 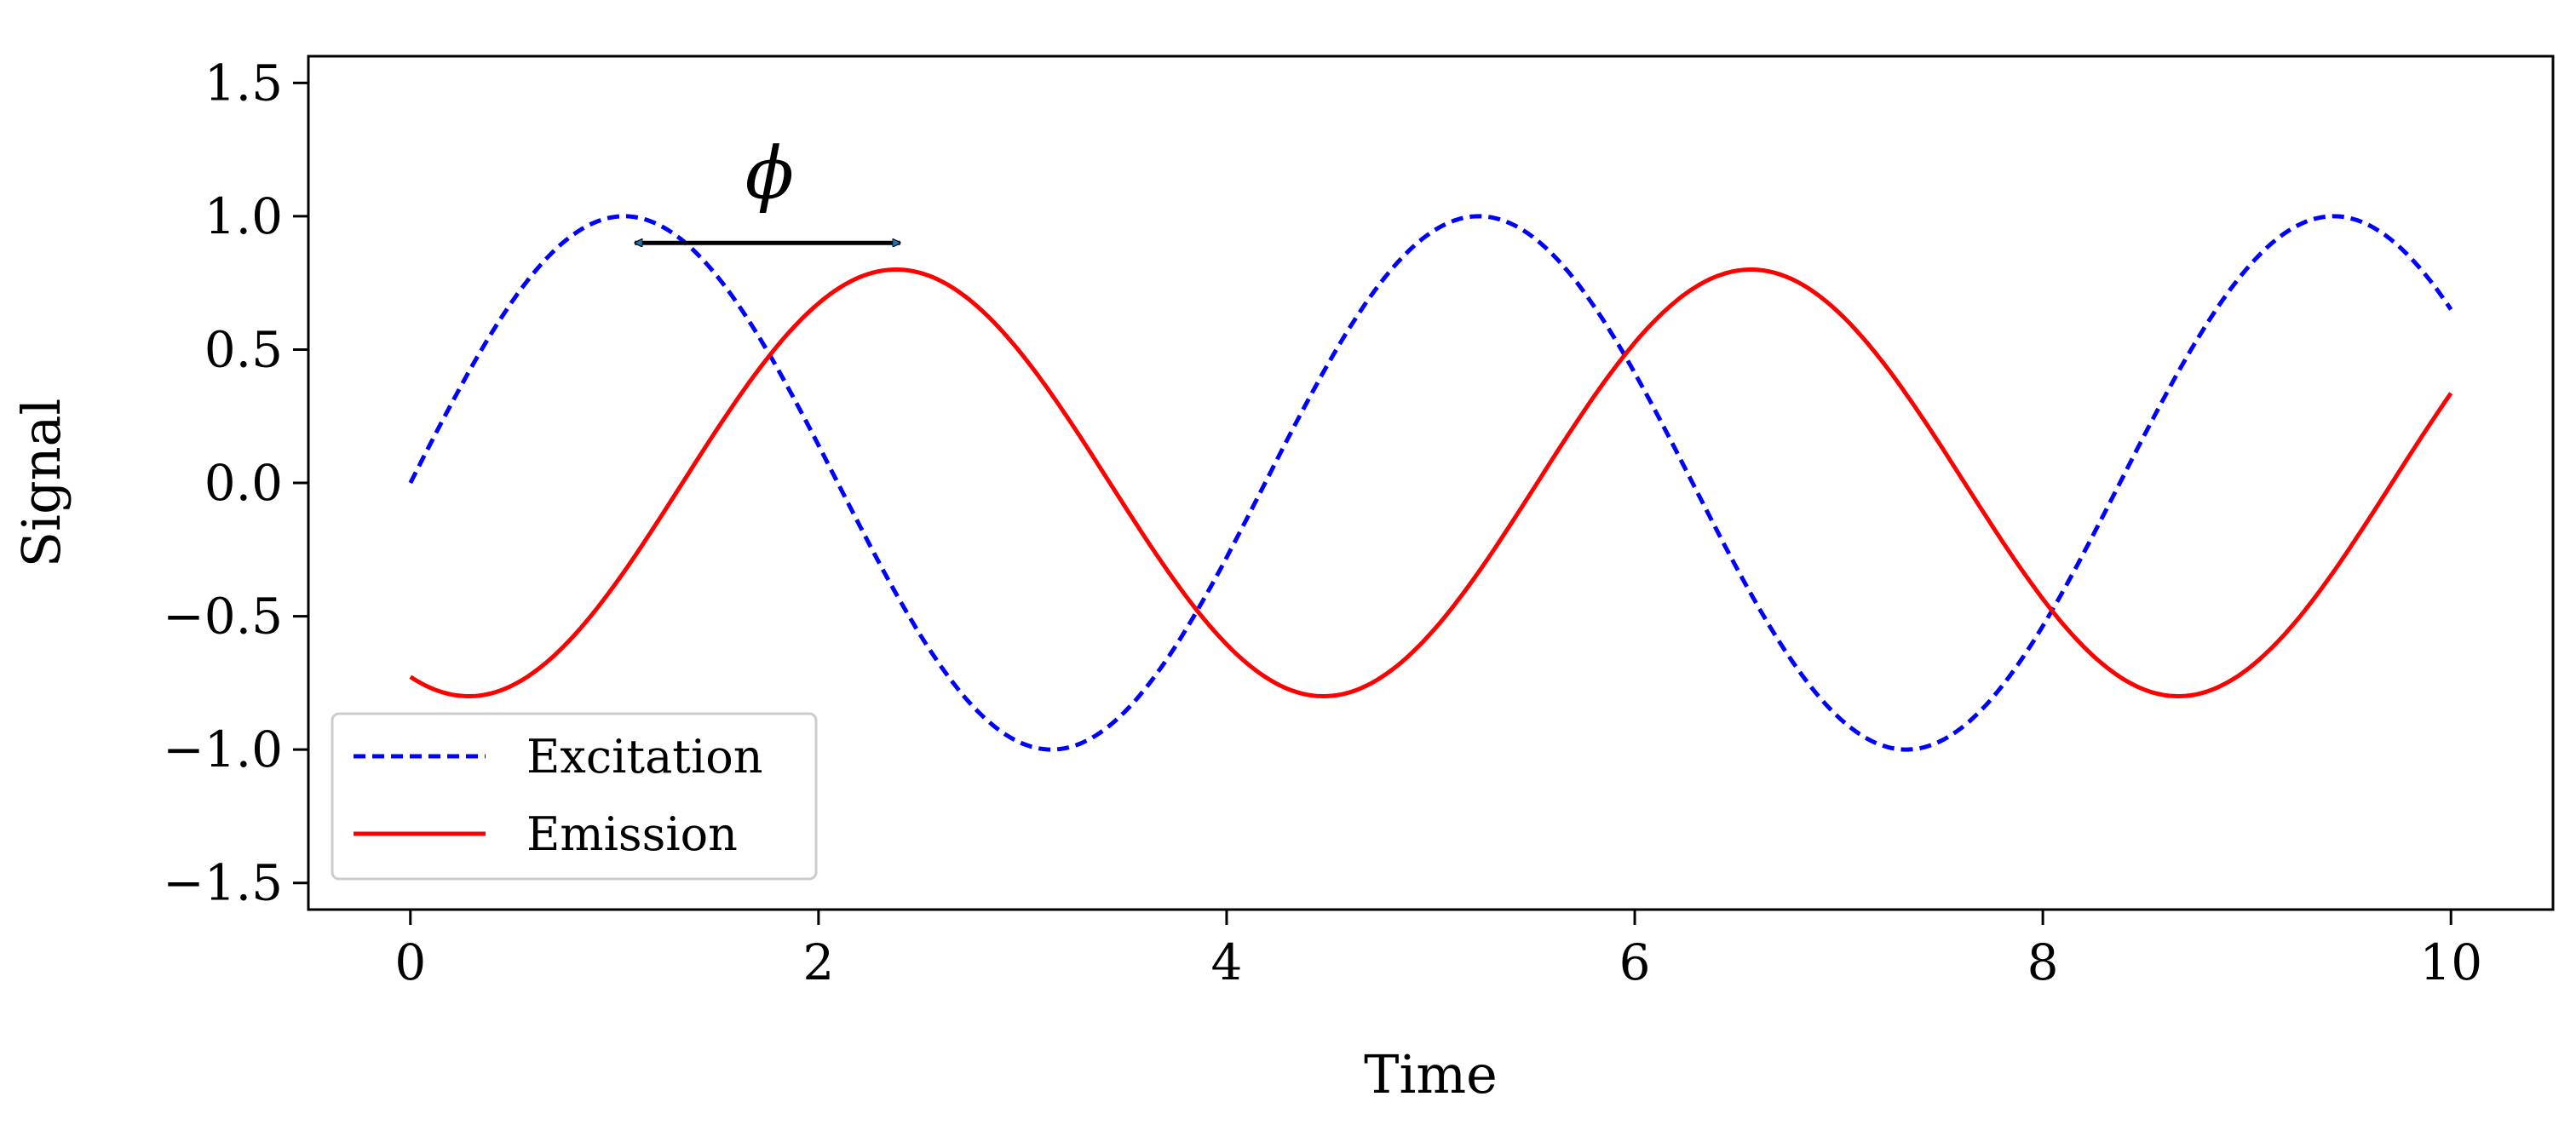 I want to click on y-tick-label-1: −1.0, so click(x=223, y=749).